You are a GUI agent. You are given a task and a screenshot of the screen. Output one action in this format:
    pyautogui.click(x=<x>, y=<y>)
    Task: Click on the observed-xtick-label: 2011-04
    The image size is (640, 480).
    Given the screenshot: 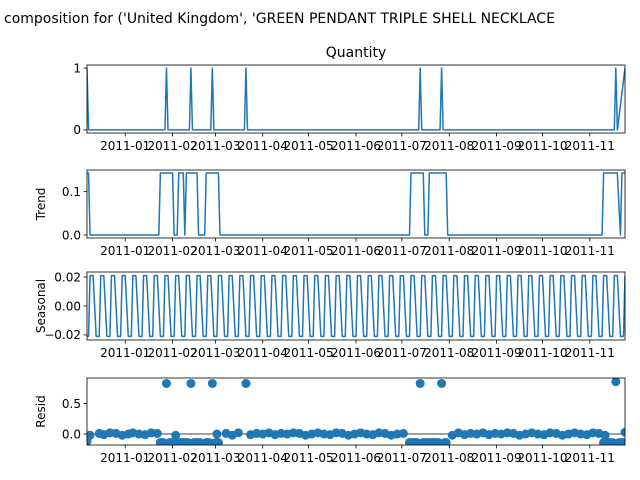 What is the action you would take?
    pyautogui.click(x=263, y=146)
    